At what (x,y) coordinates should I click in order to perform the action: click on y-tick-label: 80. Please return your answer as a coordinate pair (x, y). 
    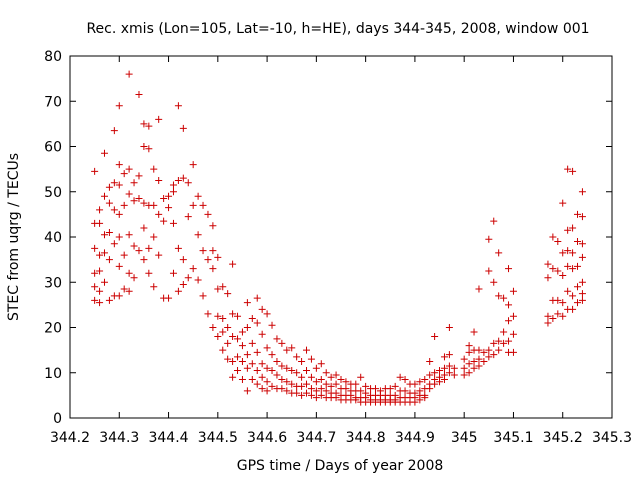
    Looking at the image, I should click on (53, 57).